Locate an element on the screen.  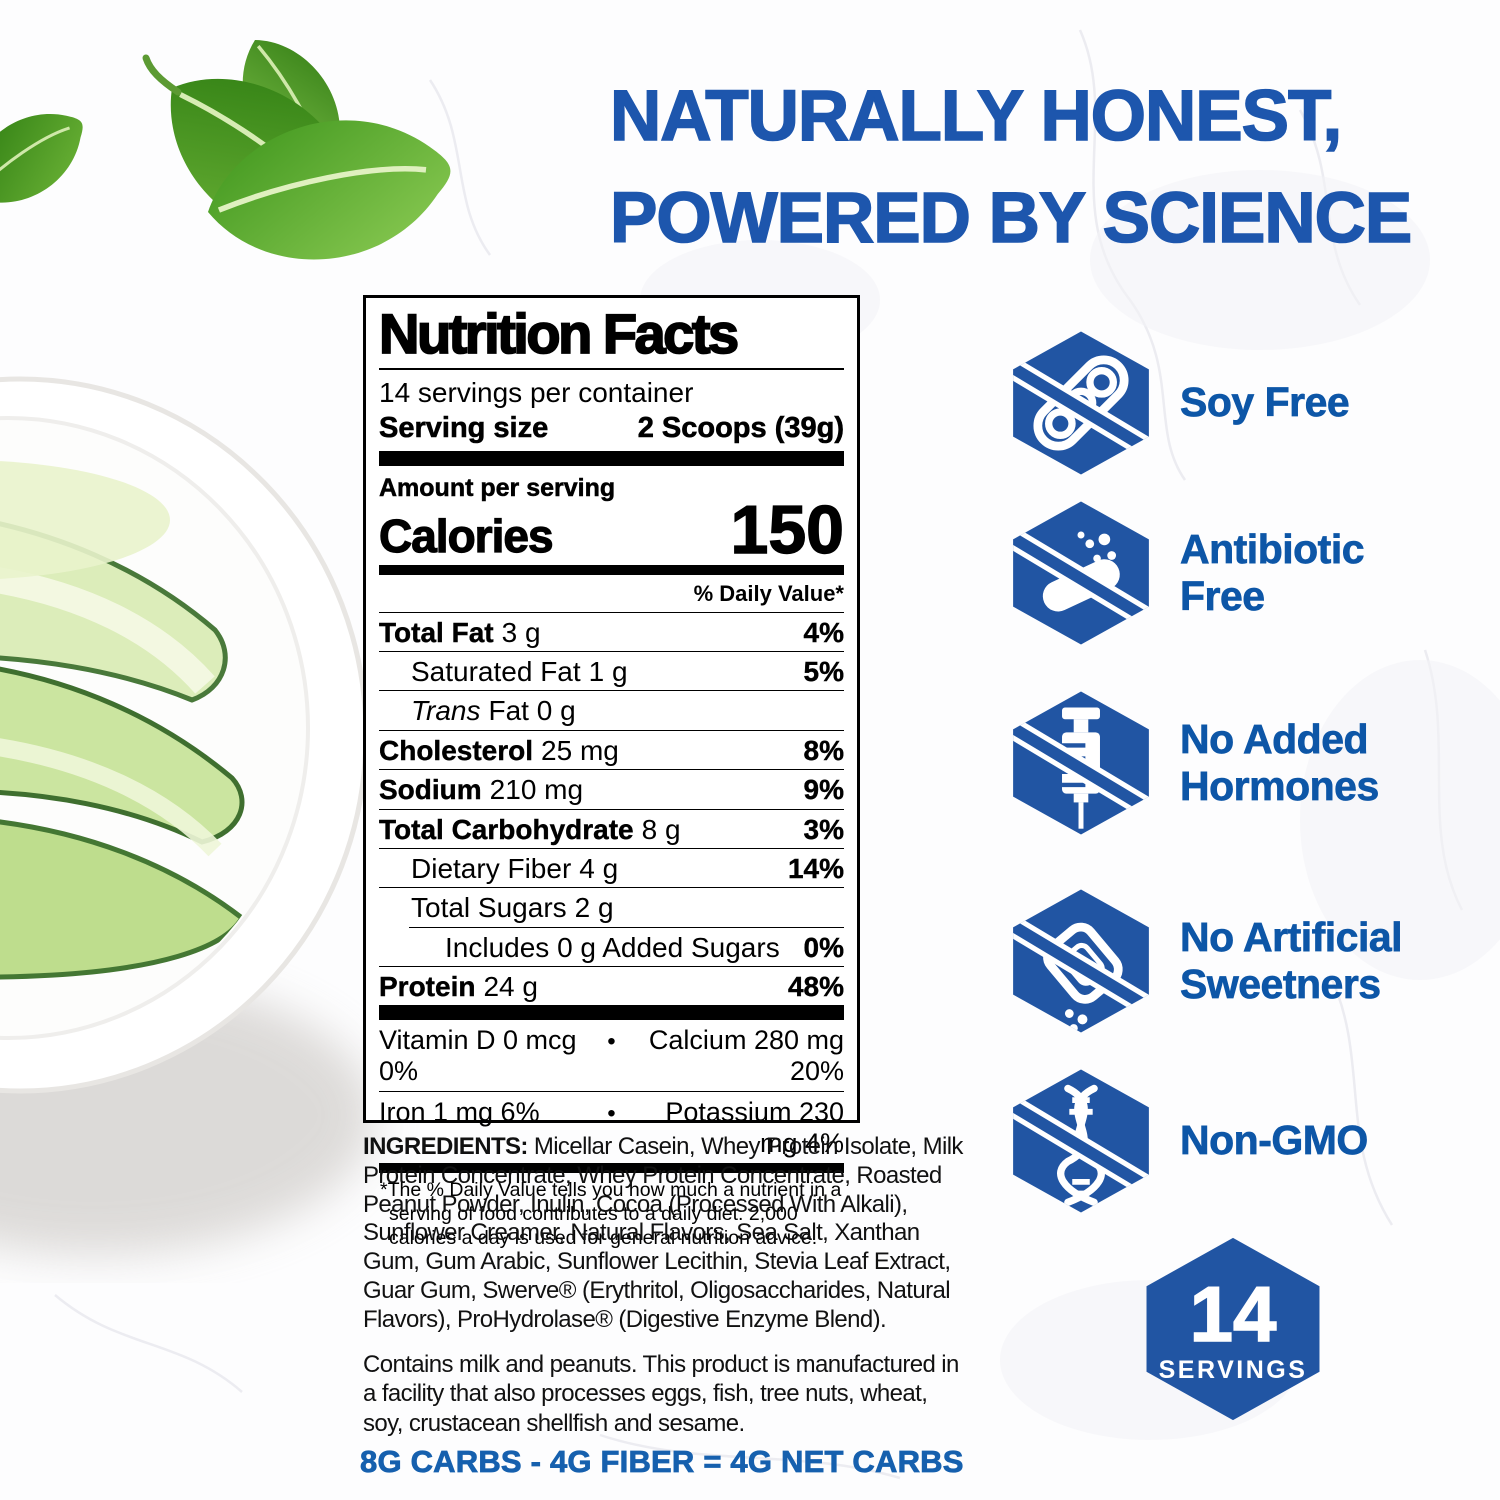
feature-label: Non-GMO is located at coordinates (1274, 1140).